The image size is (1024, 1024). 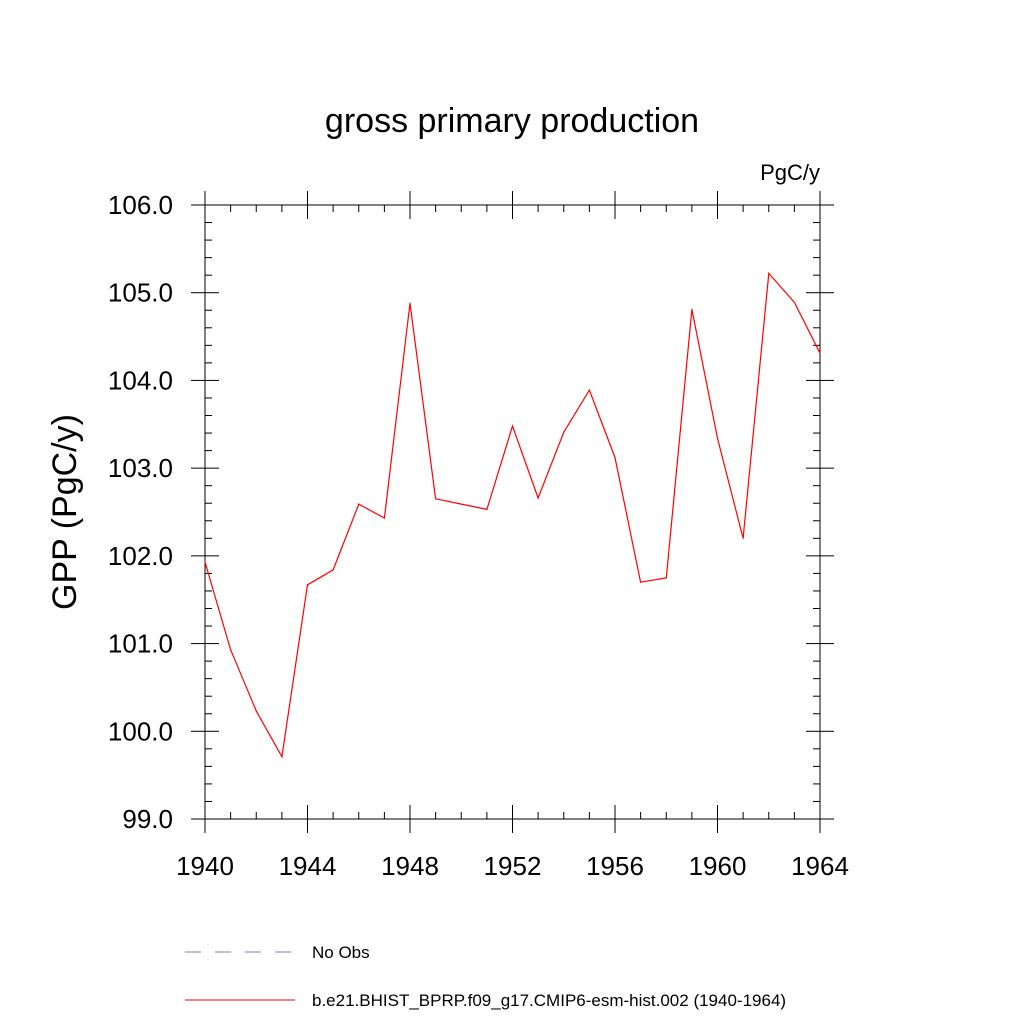 What do you see at coordinates (615, 866) in the screenshot?
I see `x-tick-label: 1956` at bounding box center [615, 866].